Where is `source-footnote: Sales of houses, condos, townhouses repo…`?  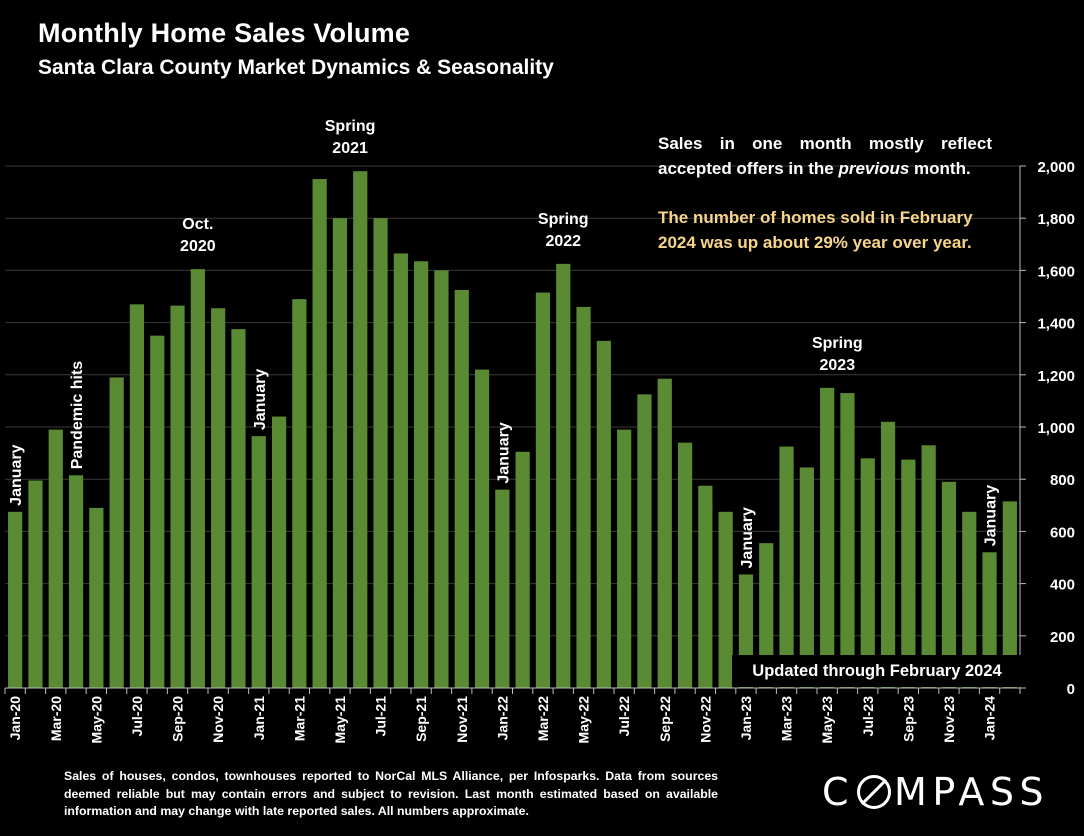 source-footnote: Sales of houses, condos, townhouses repo… is located at coordinates (391, 793).